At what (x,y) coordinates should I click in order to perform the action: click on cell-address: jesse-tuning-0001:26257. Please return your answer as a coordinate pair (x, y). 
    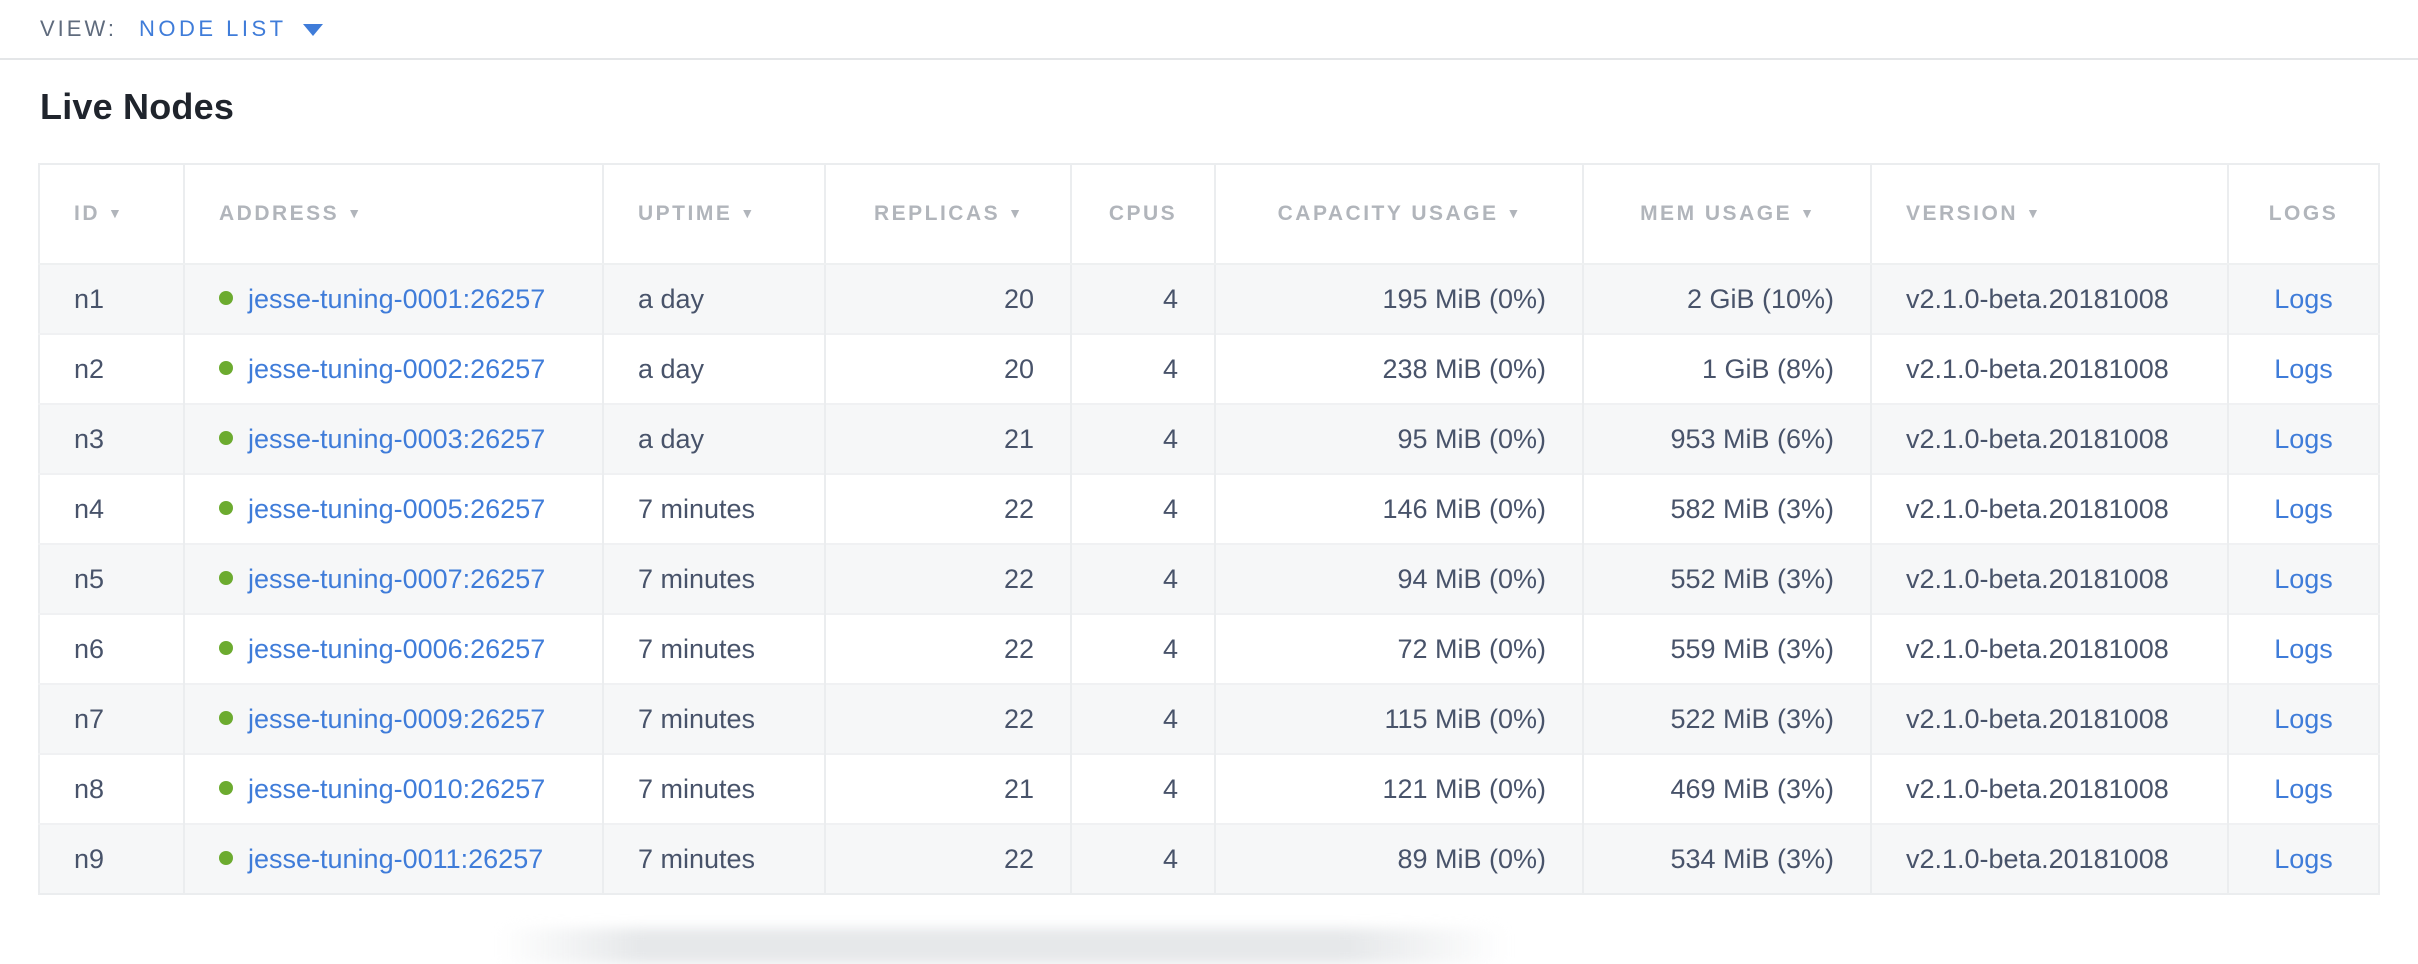
    Looking at the image, I should click on (393, 299).